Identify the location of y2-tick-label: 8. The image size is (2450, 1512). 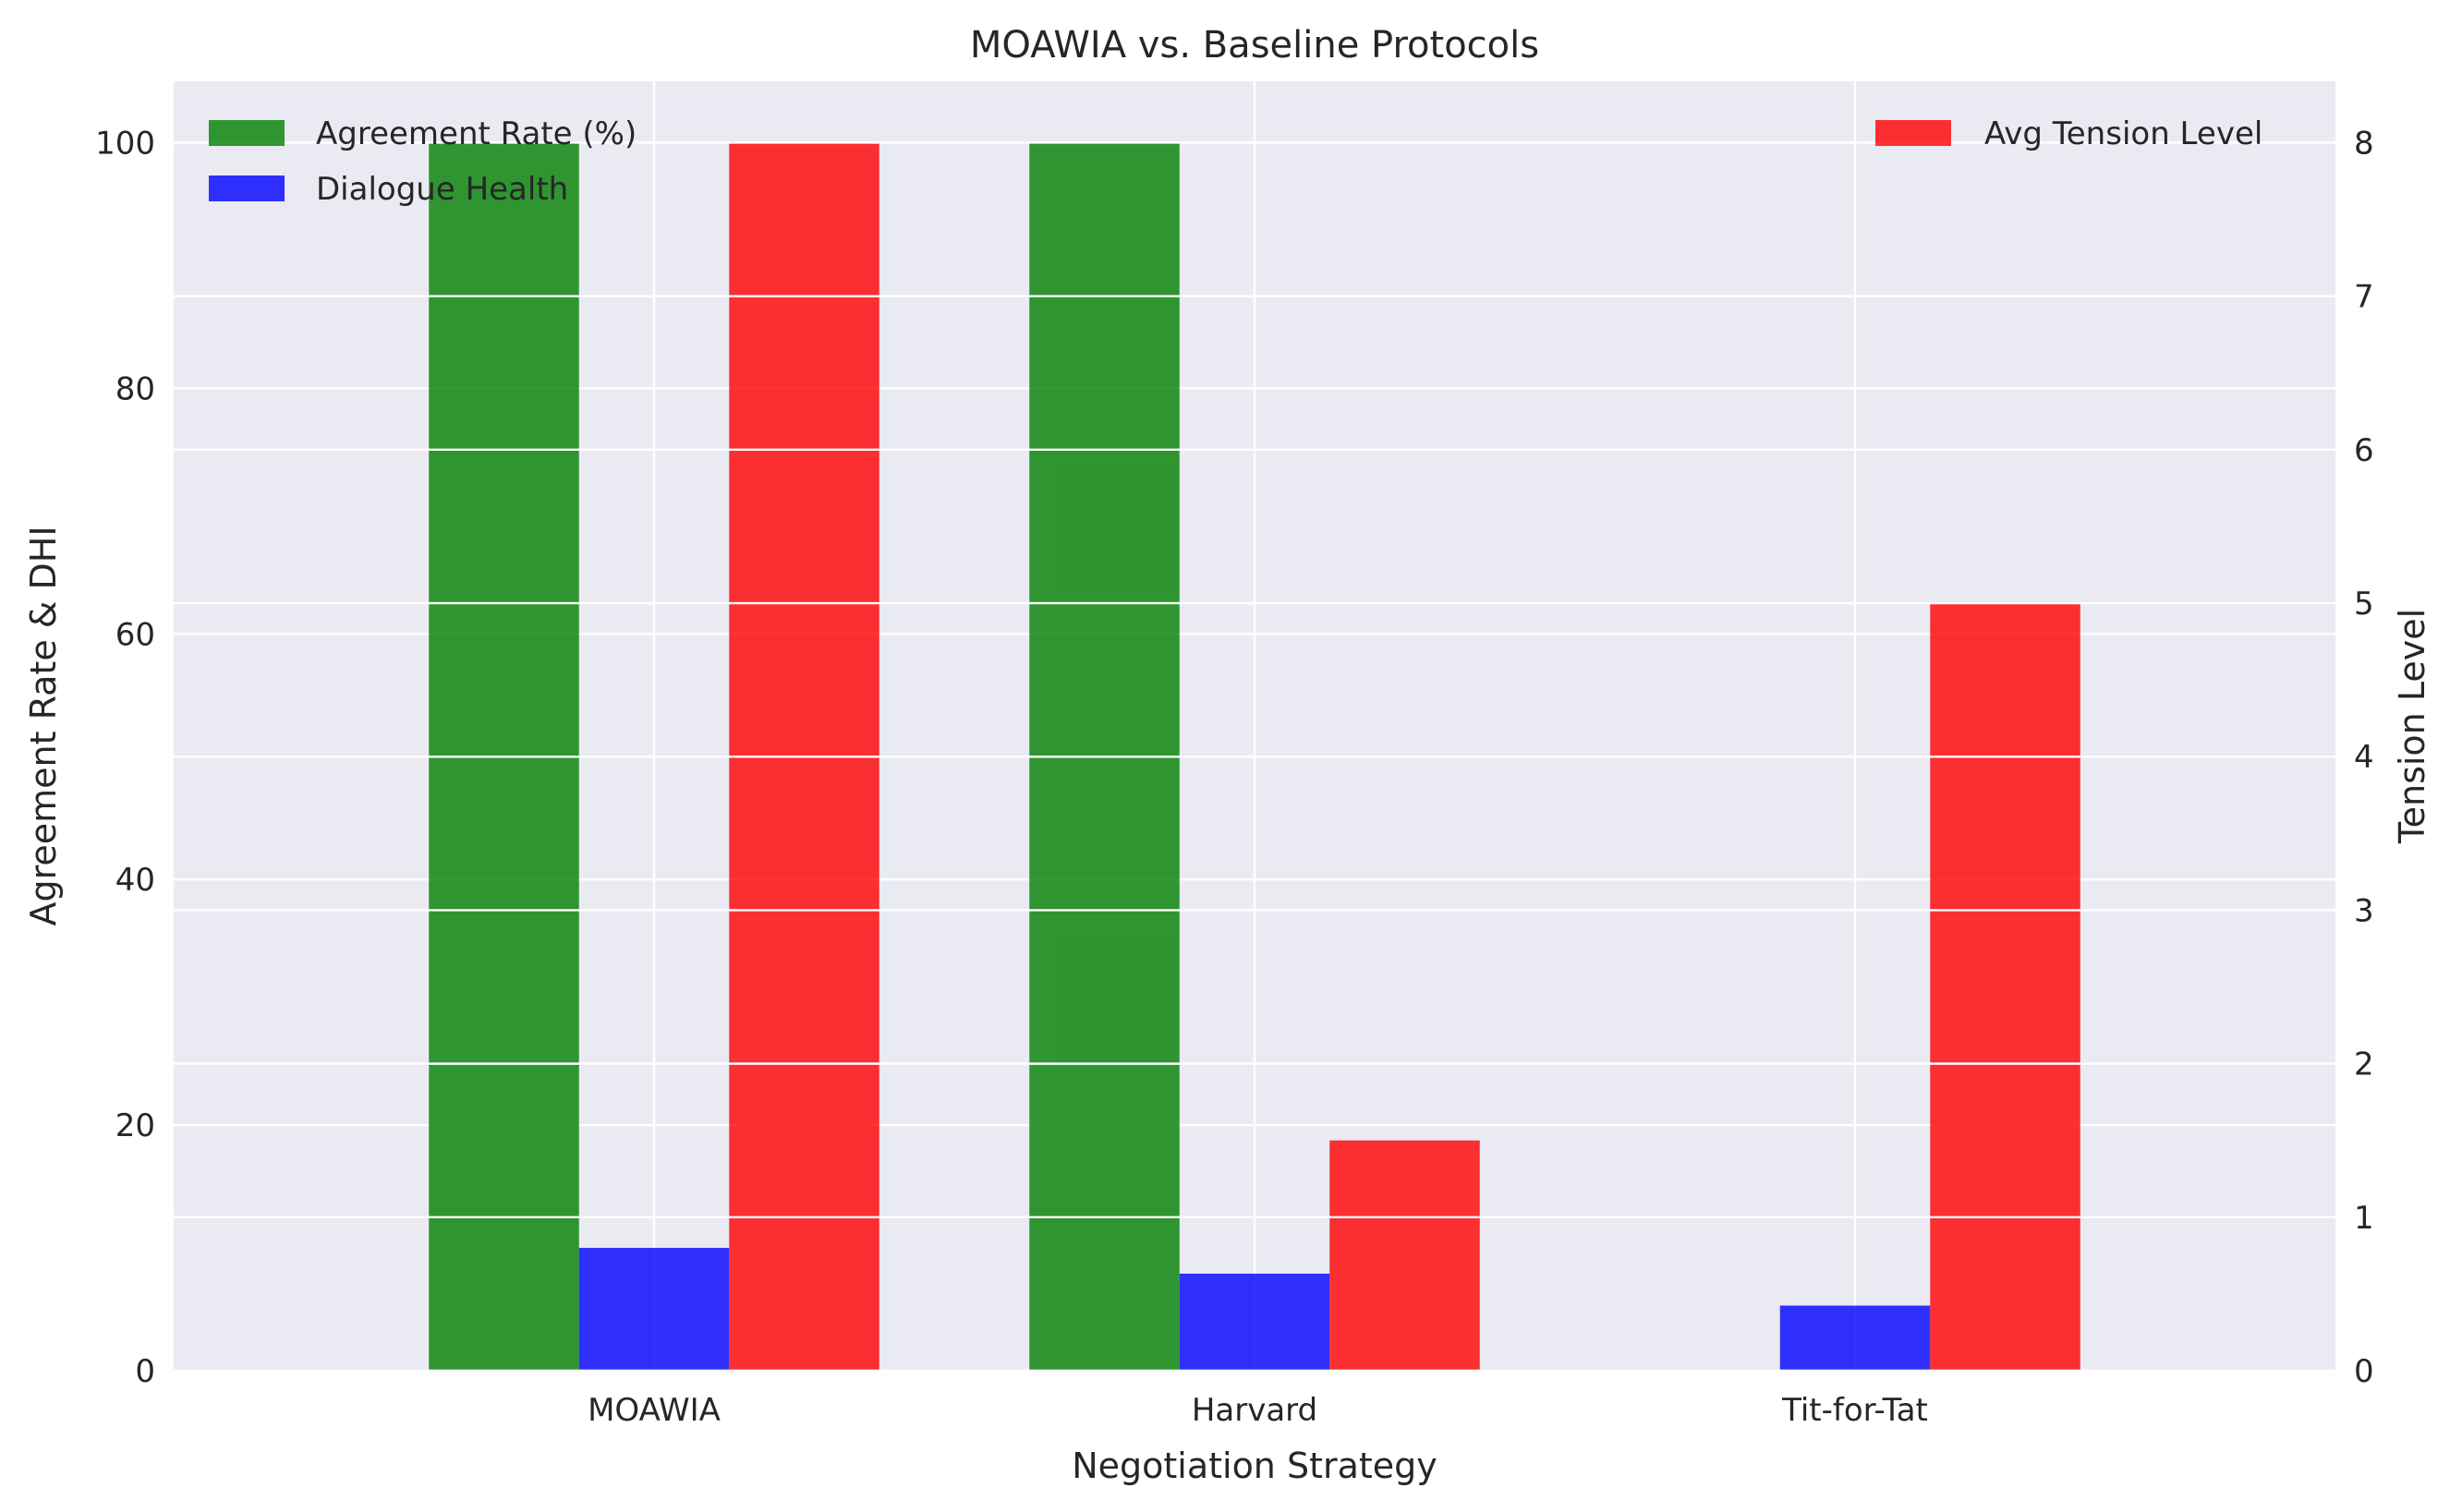
(2364, 143).